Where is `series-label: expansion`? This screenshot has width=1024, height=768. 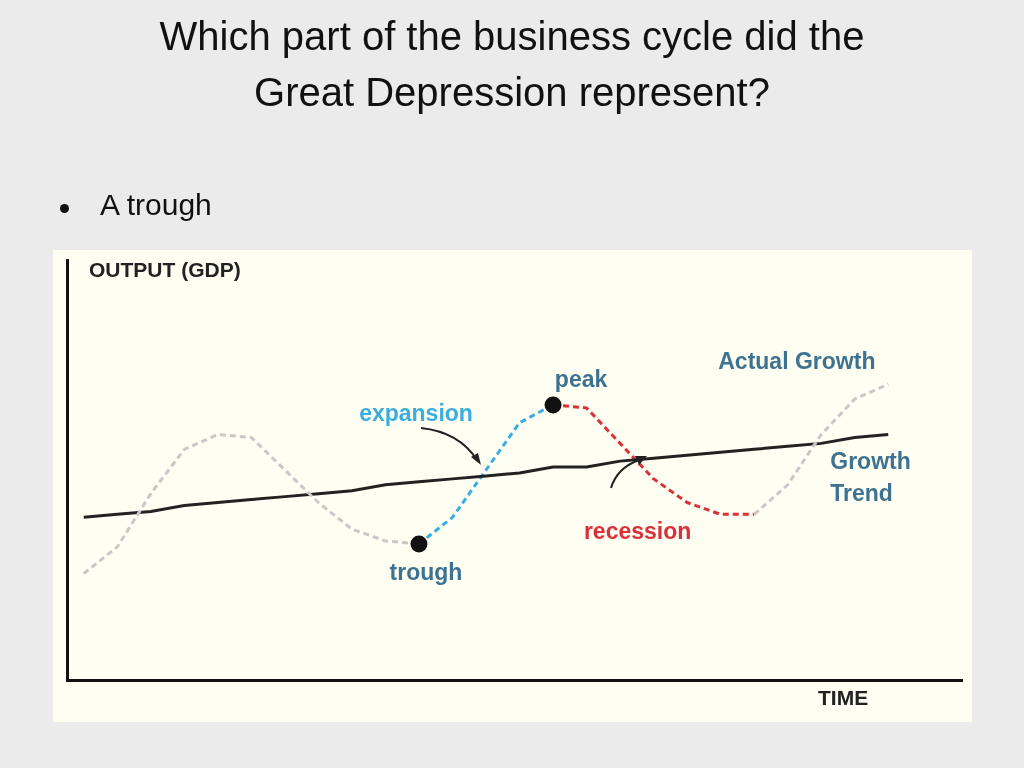
series-label: expansion is located at coordinates (416, 413).